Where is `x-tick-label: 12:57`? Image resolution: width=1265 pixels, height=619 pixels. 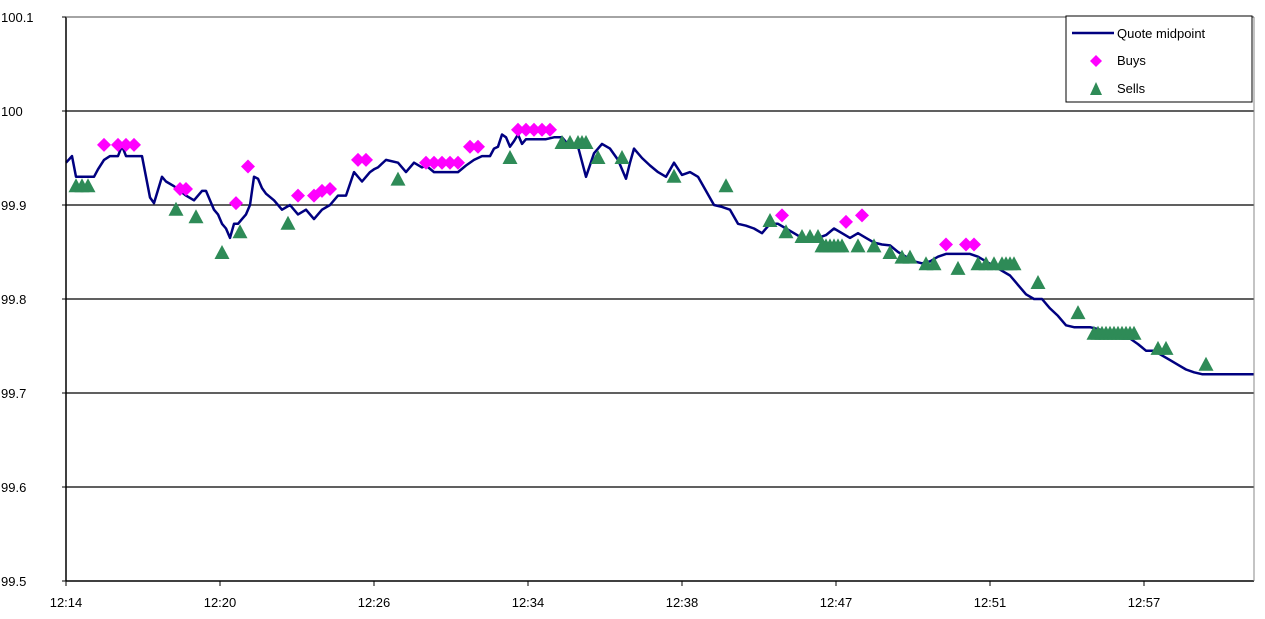 x-tick-label: 12:57 is located at coordinates (1144, 602).